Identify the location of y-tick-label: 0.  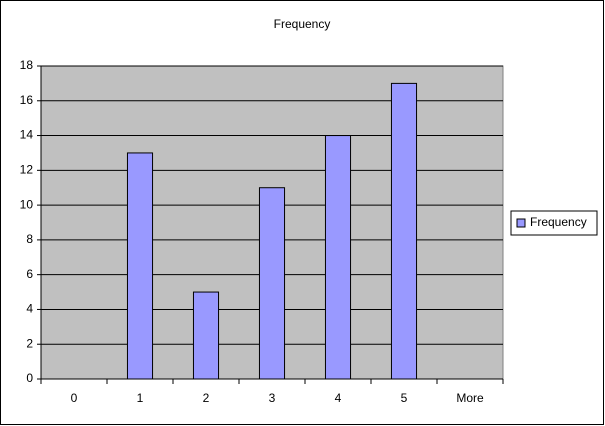
(29, 378).